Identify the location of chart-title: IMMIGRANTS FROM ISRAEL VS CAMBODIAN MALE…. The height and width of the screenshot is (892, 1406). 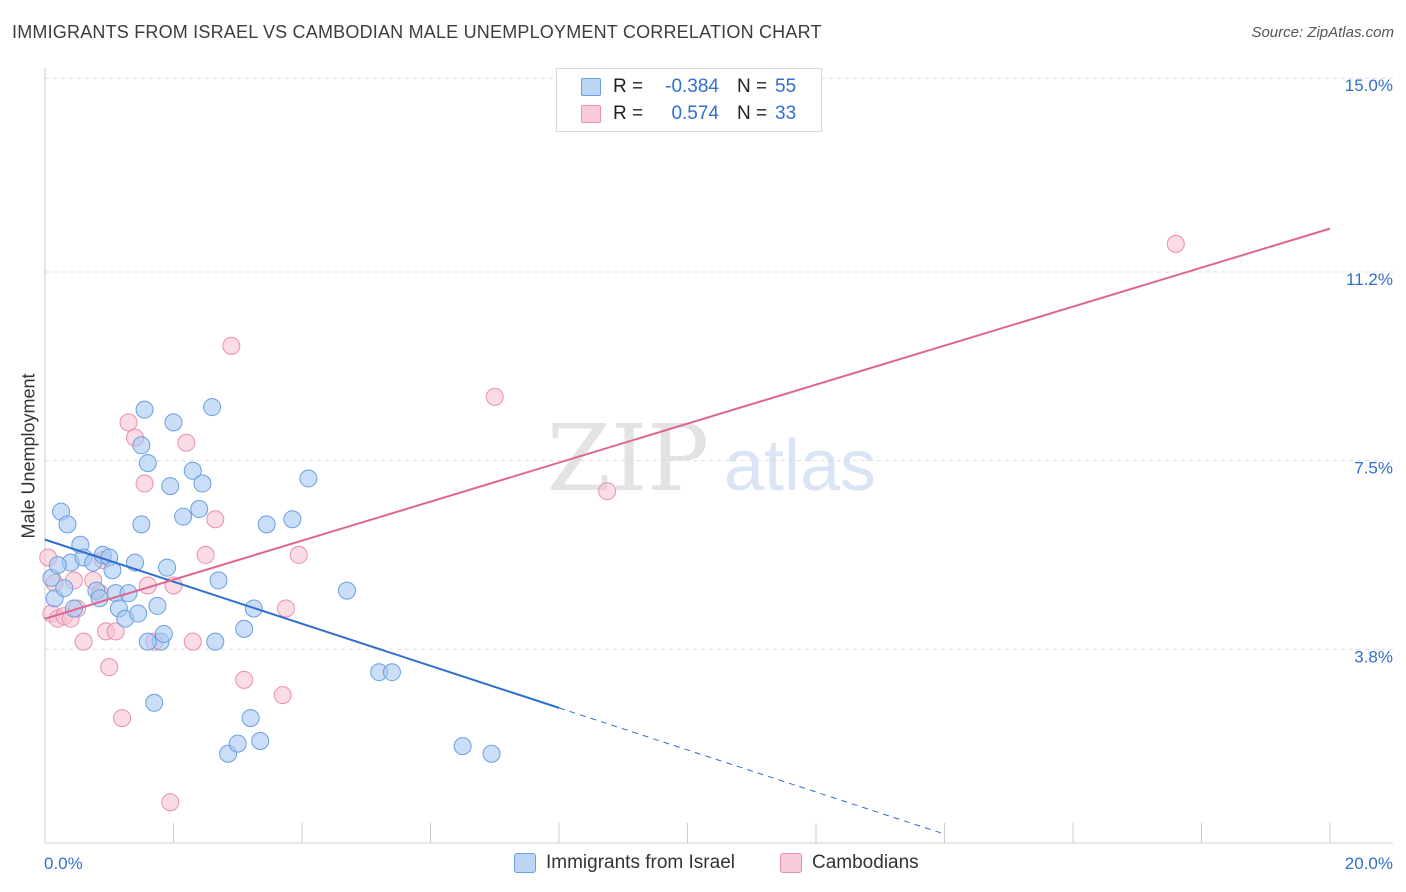
(417, 32).